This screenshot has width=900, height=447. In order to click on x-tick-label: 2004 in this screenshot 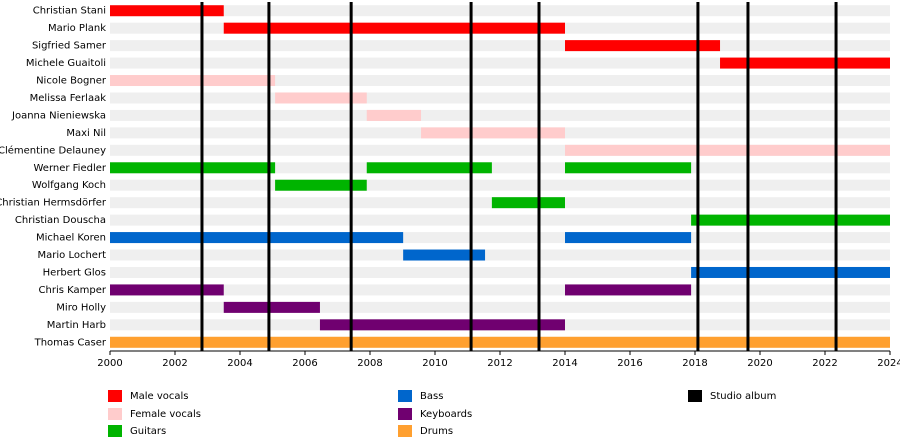, I will do `click(239, 363)`.